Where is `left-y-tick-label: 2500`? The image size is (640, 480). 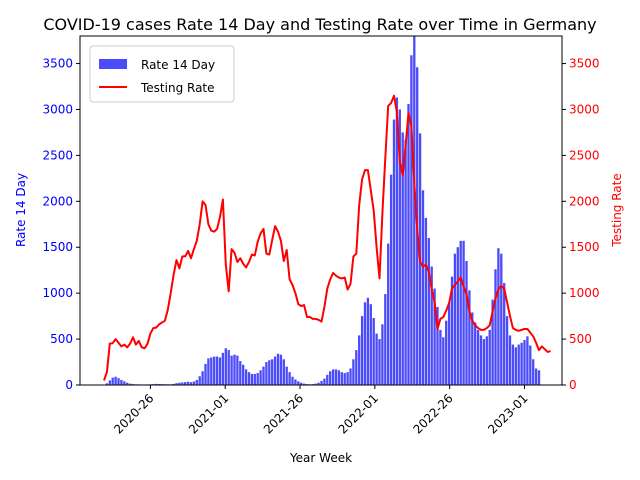
left-y-tick-label: 2500 is located at coordinates (57, 155).